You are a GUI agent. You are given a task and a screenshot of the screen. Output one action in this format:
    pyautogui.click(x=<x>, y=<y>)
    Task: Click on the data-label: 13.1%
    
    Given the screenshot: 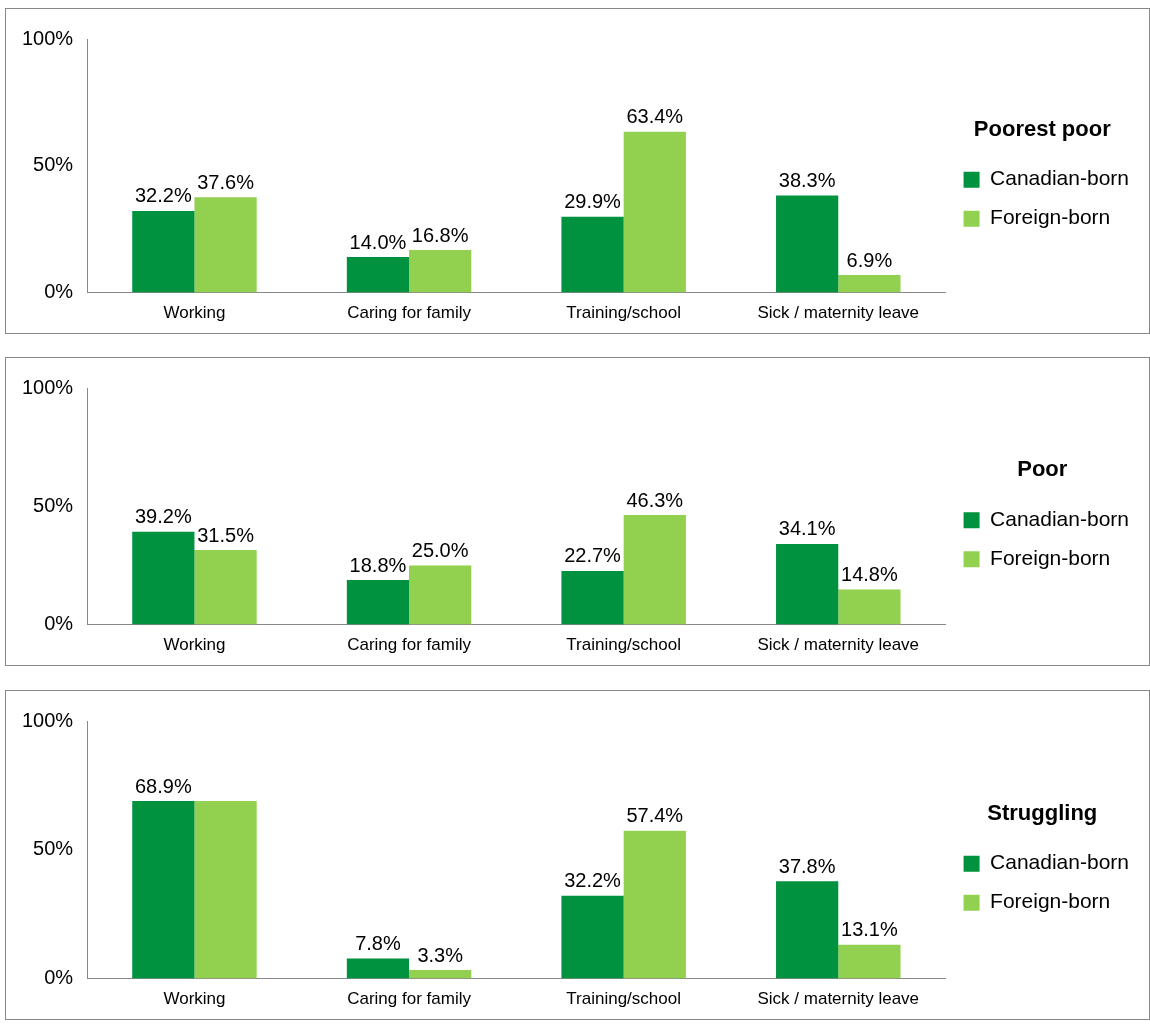 What is the action you would take?
    pyautogui.click(x=869, y=929)
    